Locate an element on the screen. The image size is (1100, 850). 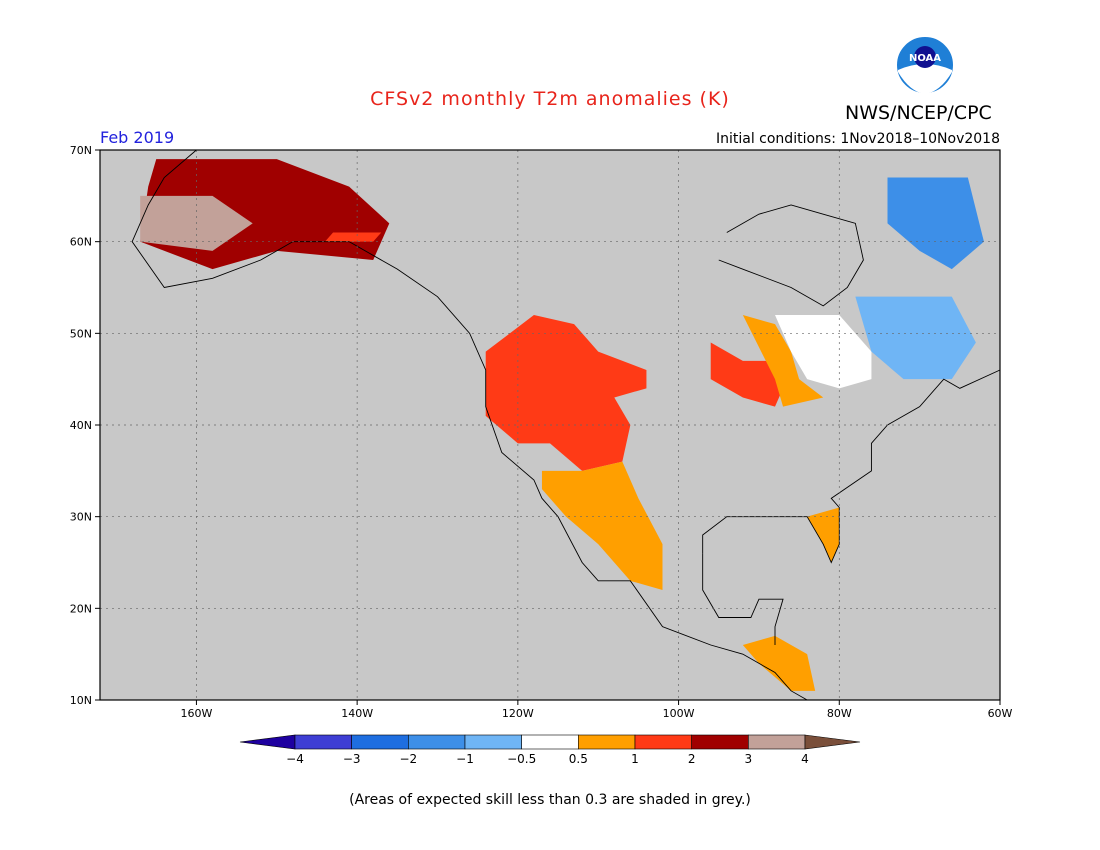
colorbar-label: 3 is located at coordinates (749, 759).